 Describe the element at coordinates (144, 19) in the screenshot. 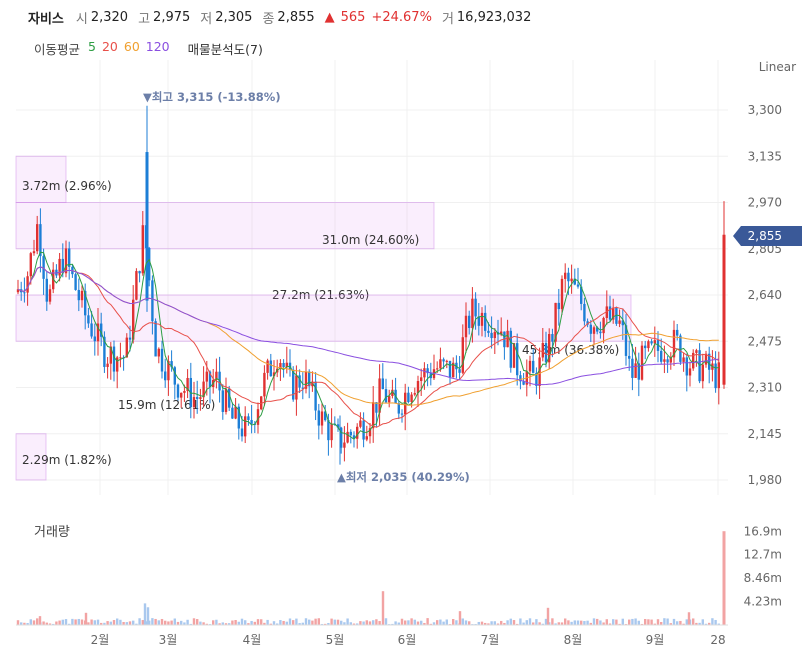

I see `high-label: 고` at that location.